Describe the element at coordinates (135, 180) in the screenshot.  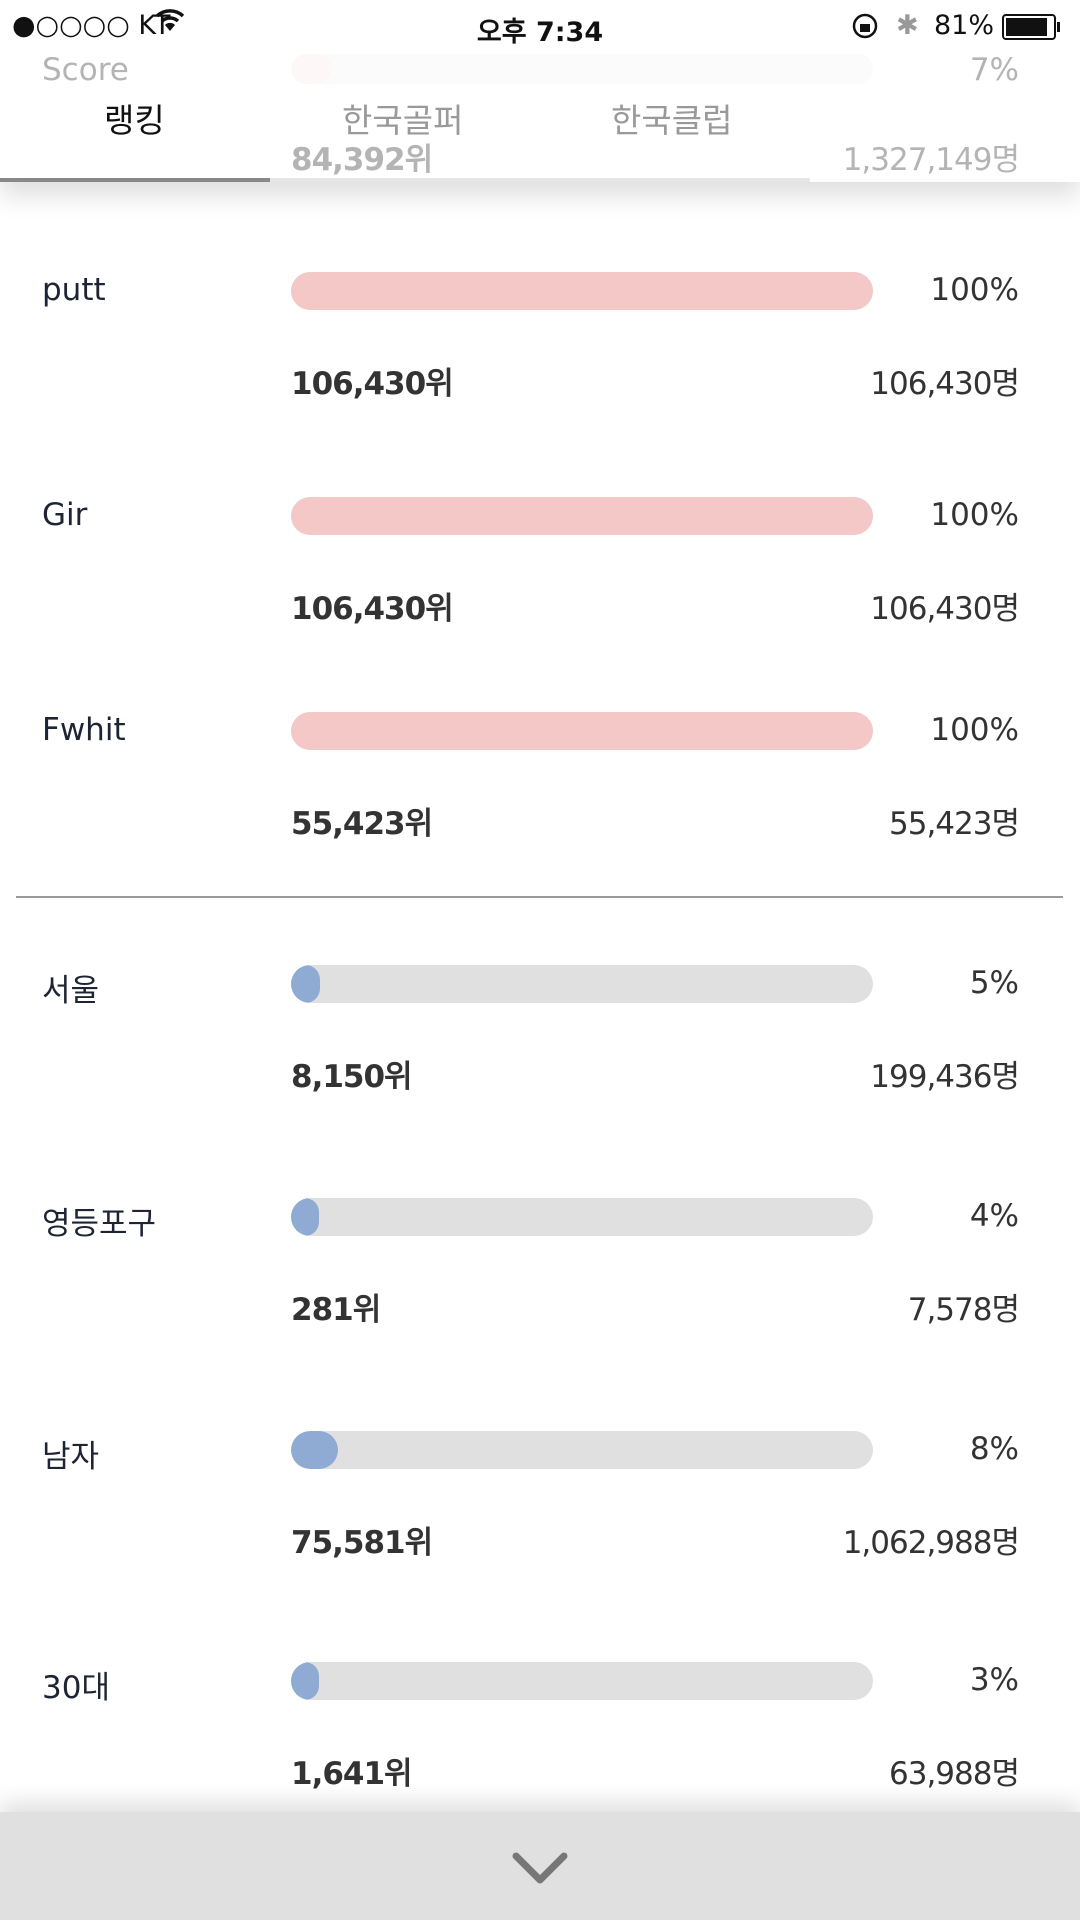
I see `tab-indicator` at that location.